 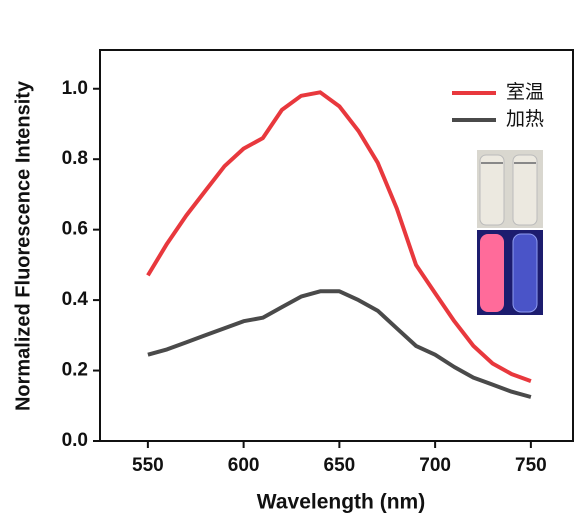 I want to click on legend-label: 加热, so click(x=525, y=119).